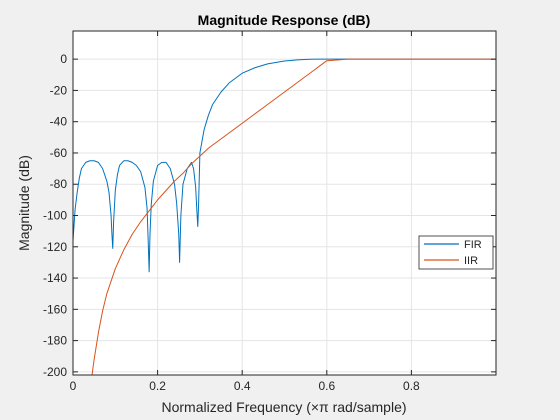 This screenshot has width=560, height=420. Describe the element at coordinates (55, 309) in the screenshot. I see `y-tick-label: -160` at that location.